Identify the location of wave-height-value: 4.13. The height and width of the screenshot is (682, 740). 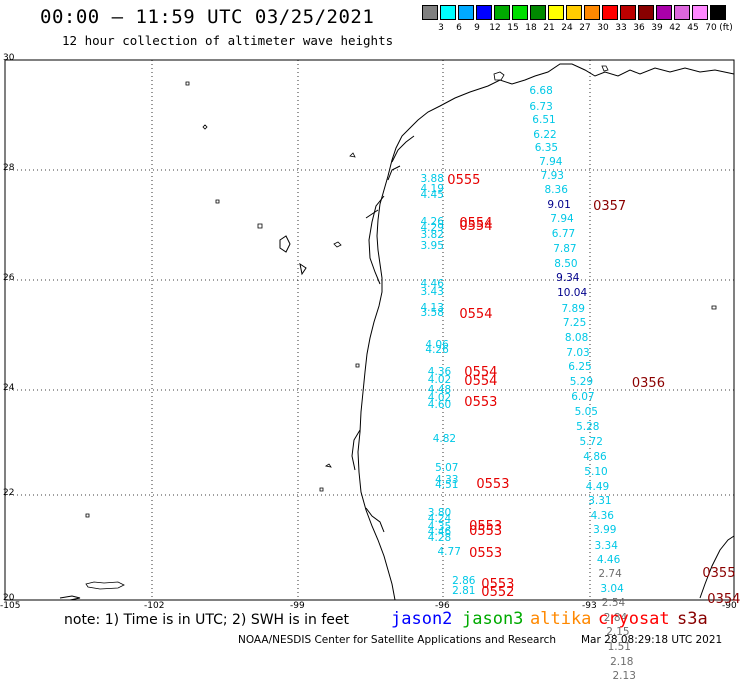
(432, 307).